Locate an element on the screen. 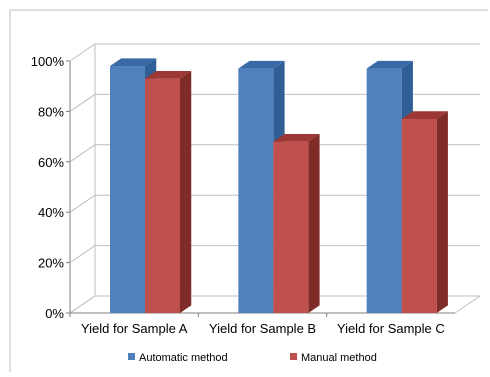  y-tick-label: 20% is located at coordinates (51, 263).